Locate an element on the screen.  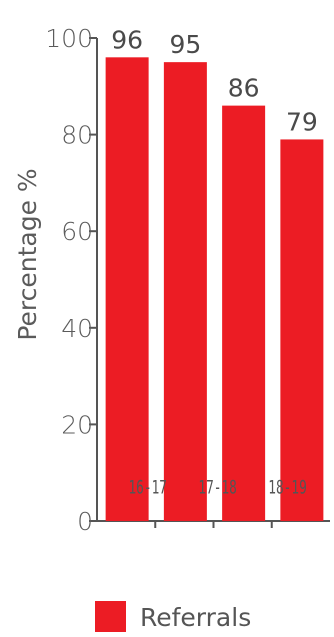
x-axis is located at coordinates (213, 524).